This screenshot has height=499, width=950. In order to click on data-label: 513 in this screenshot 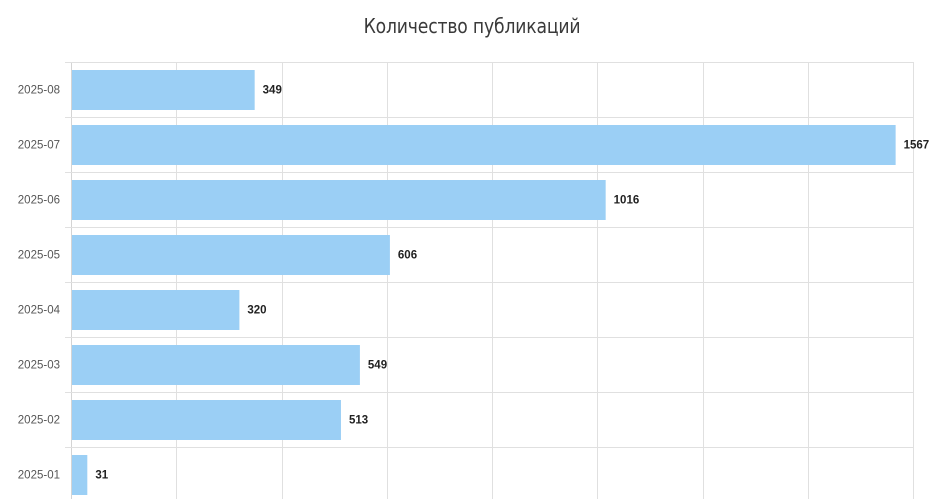, I will do `click(358, 421)`.